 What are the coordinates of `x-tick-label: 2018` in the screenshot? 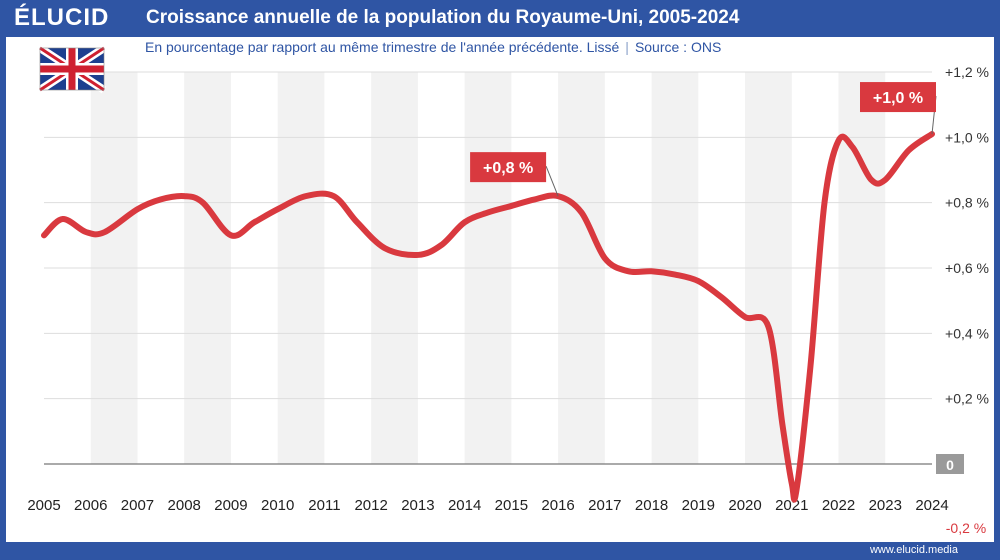 It's located at (651, 505).